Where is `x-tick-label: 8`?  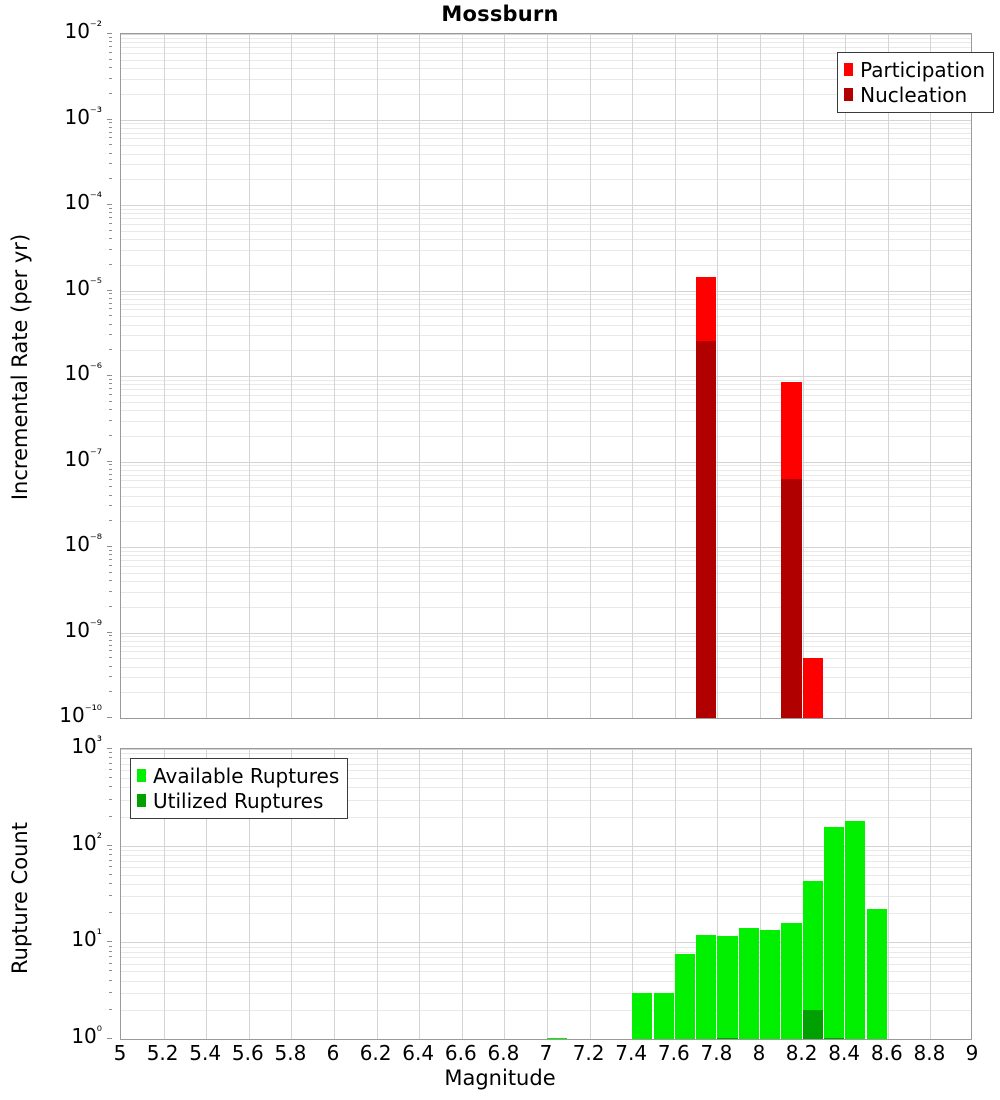
x-tick-label: 8 is located at coordinates (759, 1053).